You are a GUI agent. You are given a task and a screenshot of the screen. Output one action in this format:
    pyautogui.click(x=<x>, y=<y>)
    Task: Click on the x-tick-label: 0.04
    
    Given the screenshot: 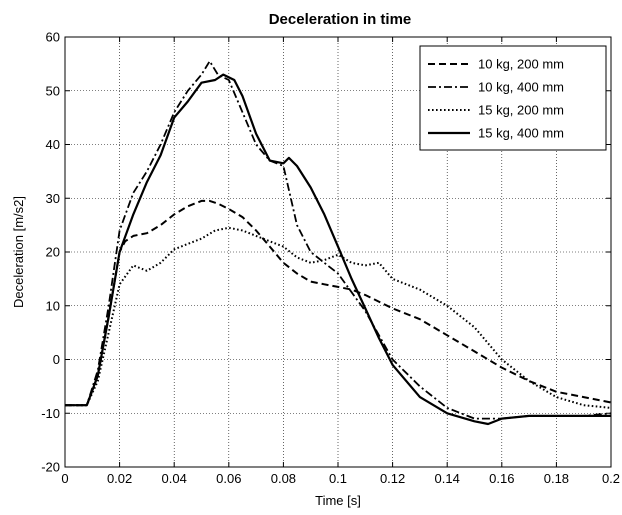 What is the action you would take?
    pyautogui.click(x=174, y=478)
    